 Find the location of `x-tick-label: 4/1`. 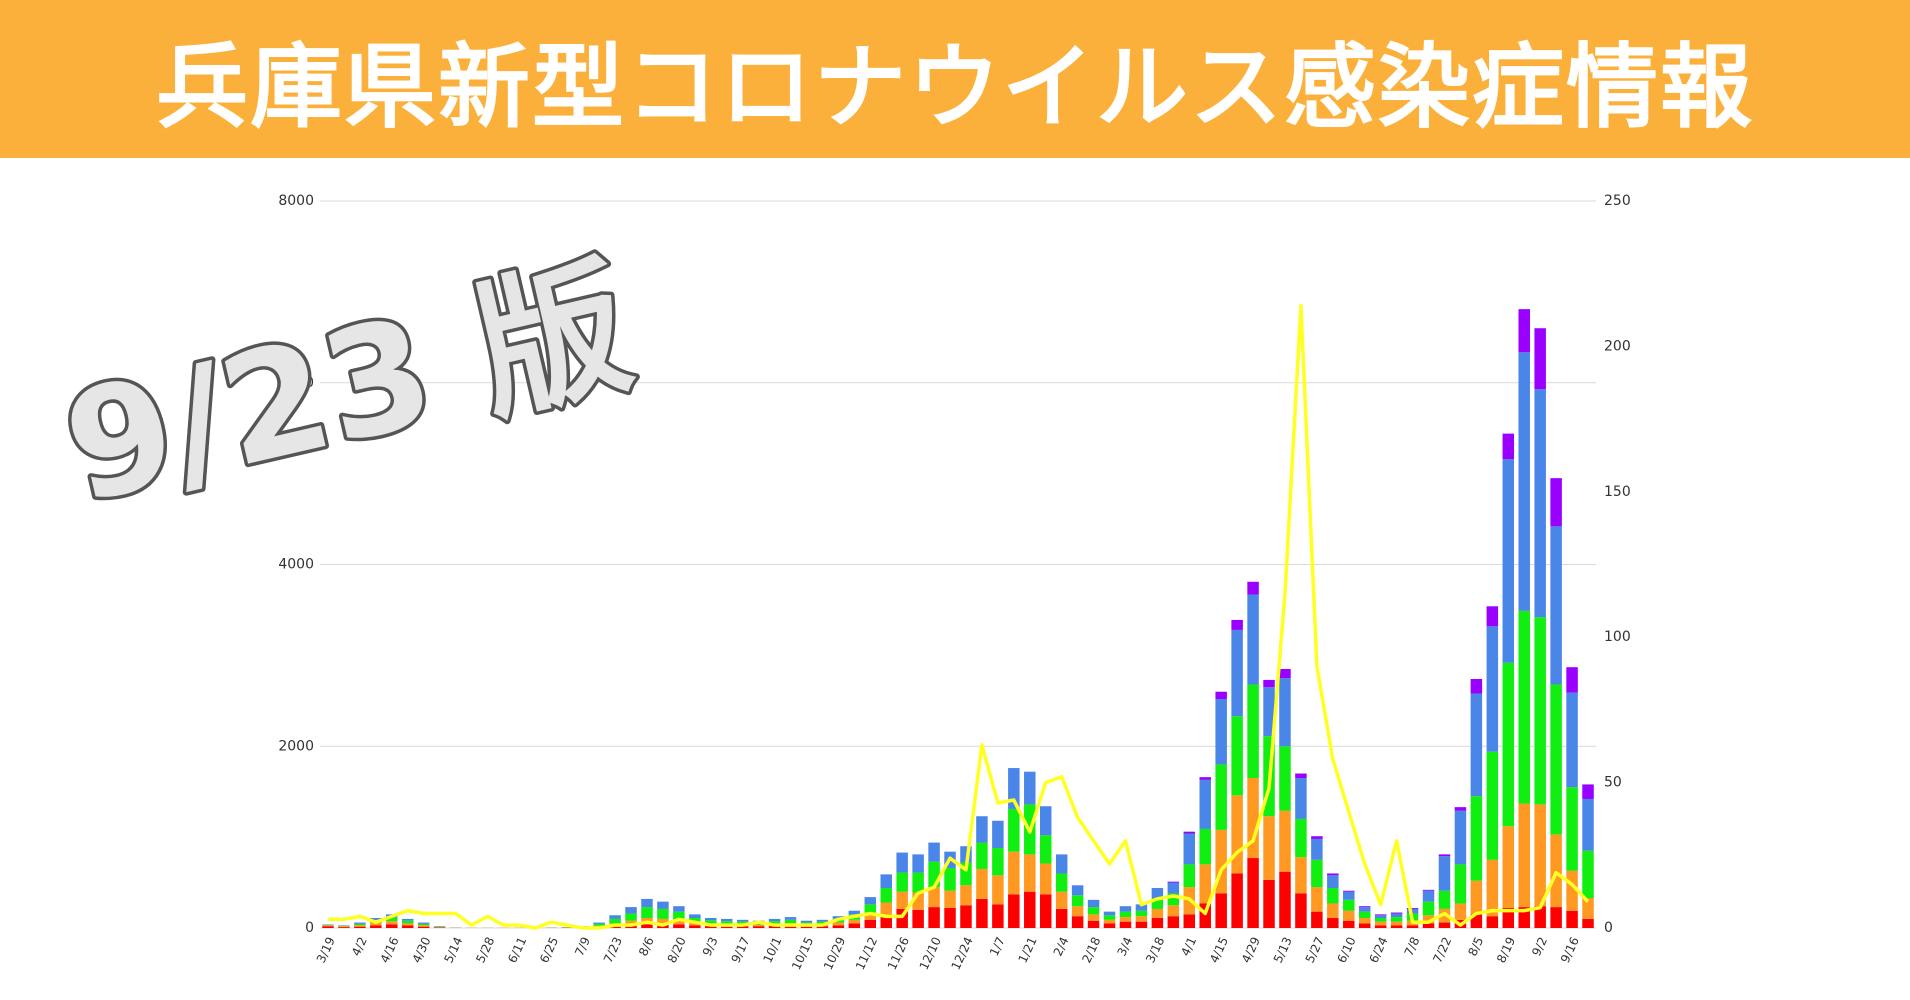

x-tick-label: 4/1 is located at coordinates (1188, 946).